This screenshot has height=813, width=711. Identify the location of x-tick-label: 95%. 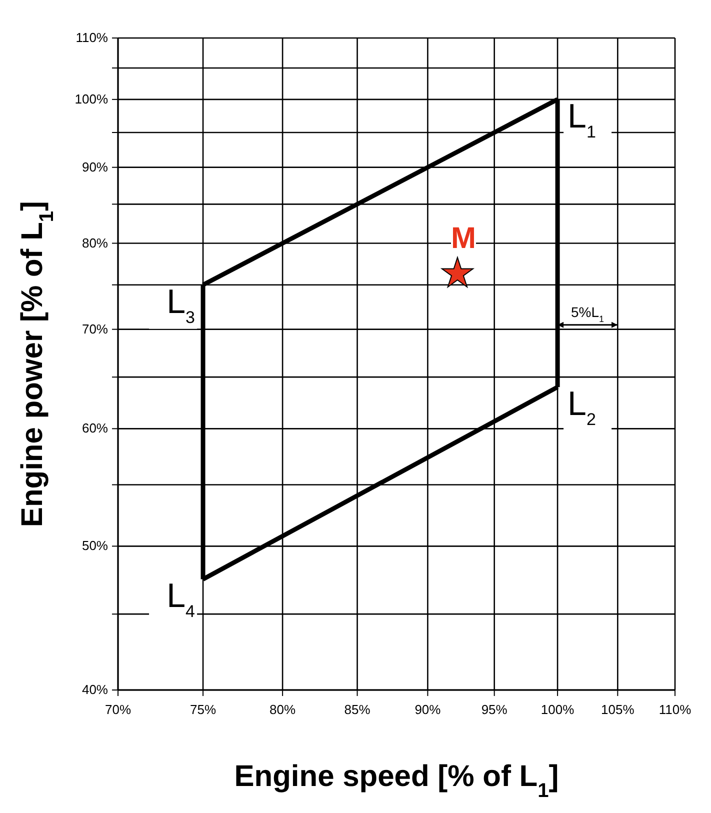
(494, 709).